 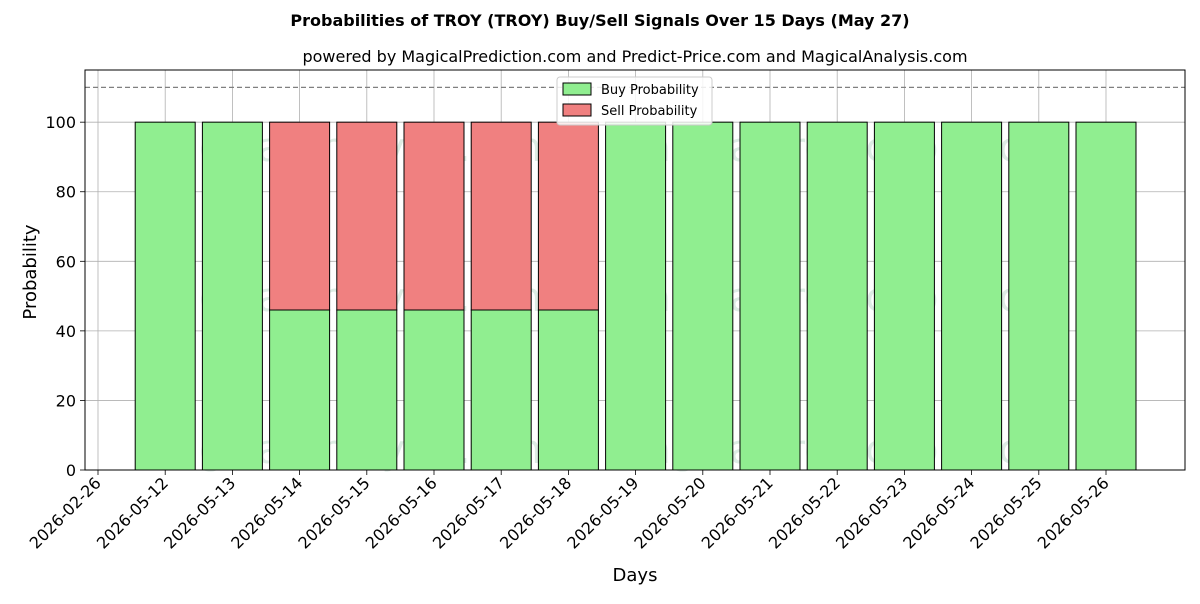 I want to click on x-tick-label: 2026-05-12, so click(x=132, y=512).